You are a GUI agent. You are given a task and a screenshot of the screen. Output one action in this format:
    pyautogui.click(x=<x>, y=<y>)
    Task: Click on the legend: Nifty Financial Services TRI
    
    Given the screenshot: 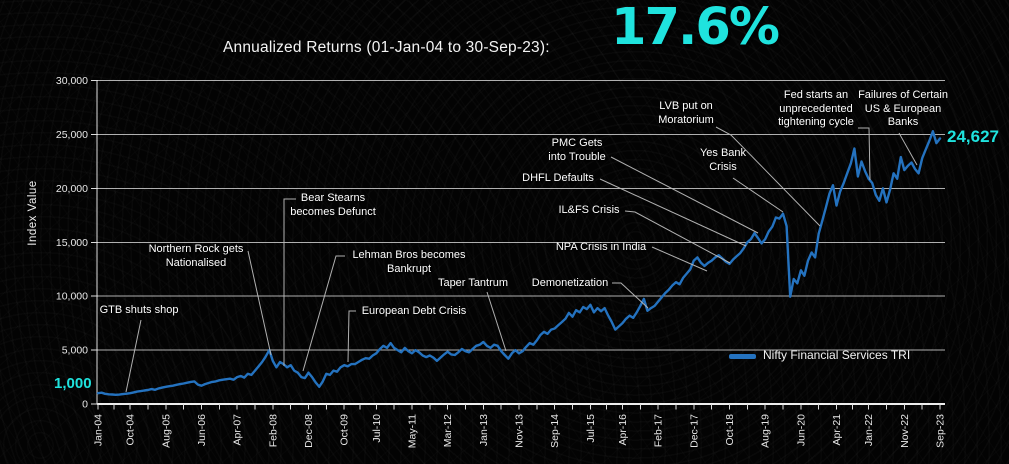 What is the action you would take?
    pyautogui.click(x=819, y=355)
    